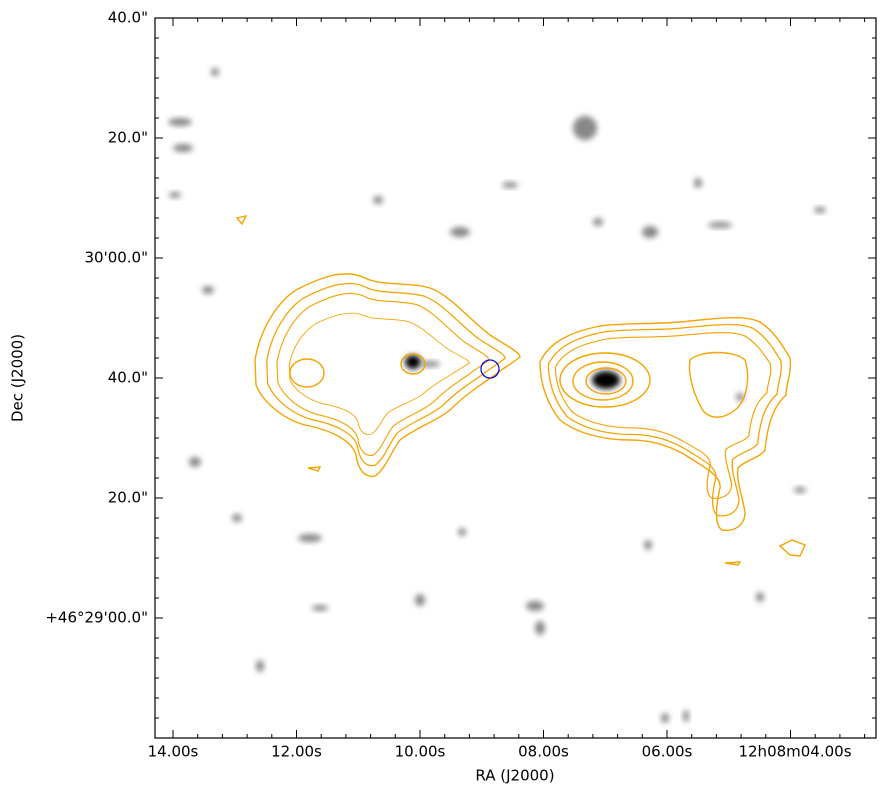 Image resolution: width=884 pixels, height=800 pixels. I want to click on x-tick-label: 08.00s, so click(543, 752).